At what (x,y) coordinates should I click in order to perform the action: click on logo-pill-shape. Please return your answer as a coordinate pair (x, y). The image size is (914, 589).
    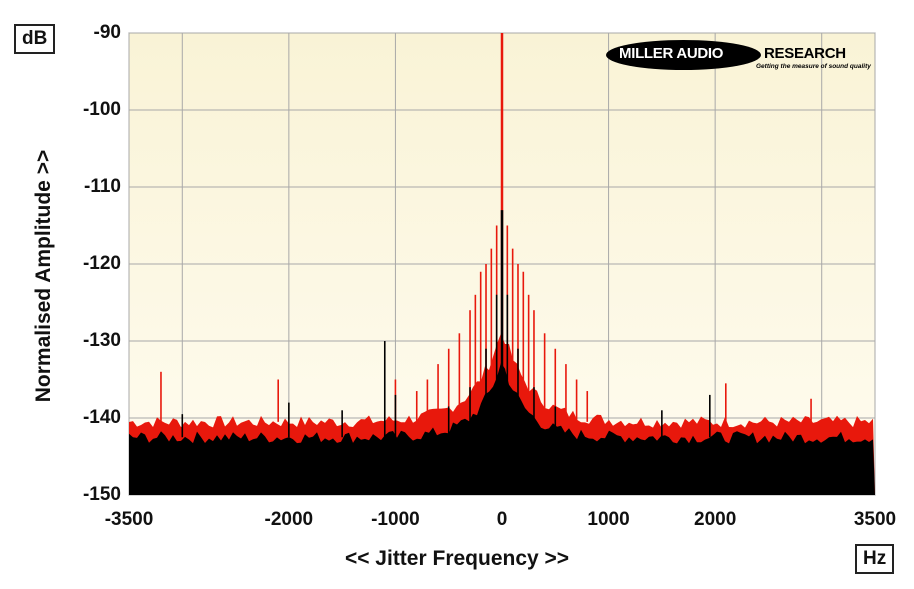
    Looking at the image, I should click on (683, 55).